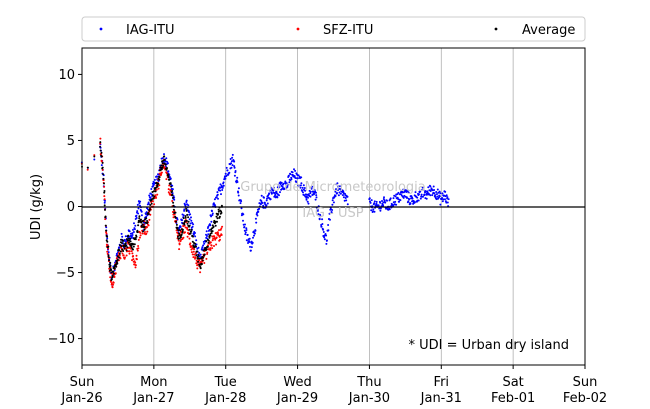 This screenshot has width=650, height=409. Describe the element at coordinates (65, 207) in the screenshot. I see `y-axis-ticks: −10 −5 0 5 10` at that location.